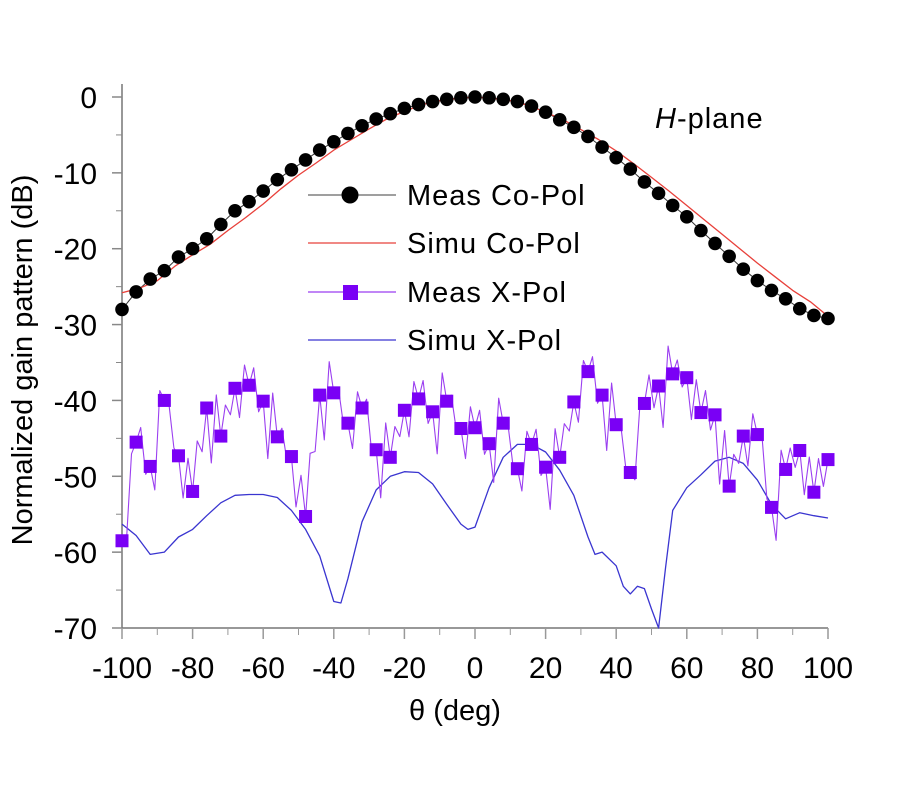  What do you see at coordinates (122, 668) in the screenshot?
I see `x-tick-label: -100` at bounding box center [122, 668].